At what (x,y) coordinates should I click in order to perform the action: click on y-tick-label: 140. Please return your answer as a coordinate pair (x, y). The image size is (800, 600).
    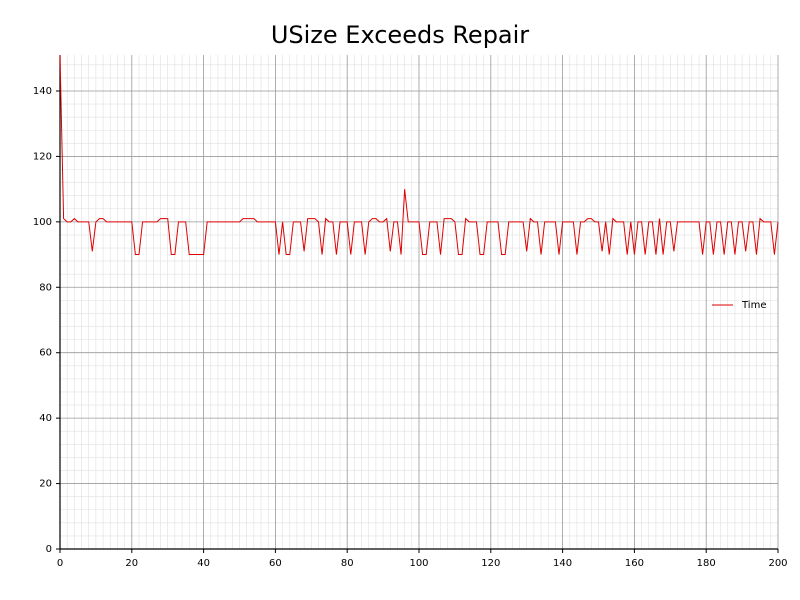
    Looking at the image, I should click on (42, 91).